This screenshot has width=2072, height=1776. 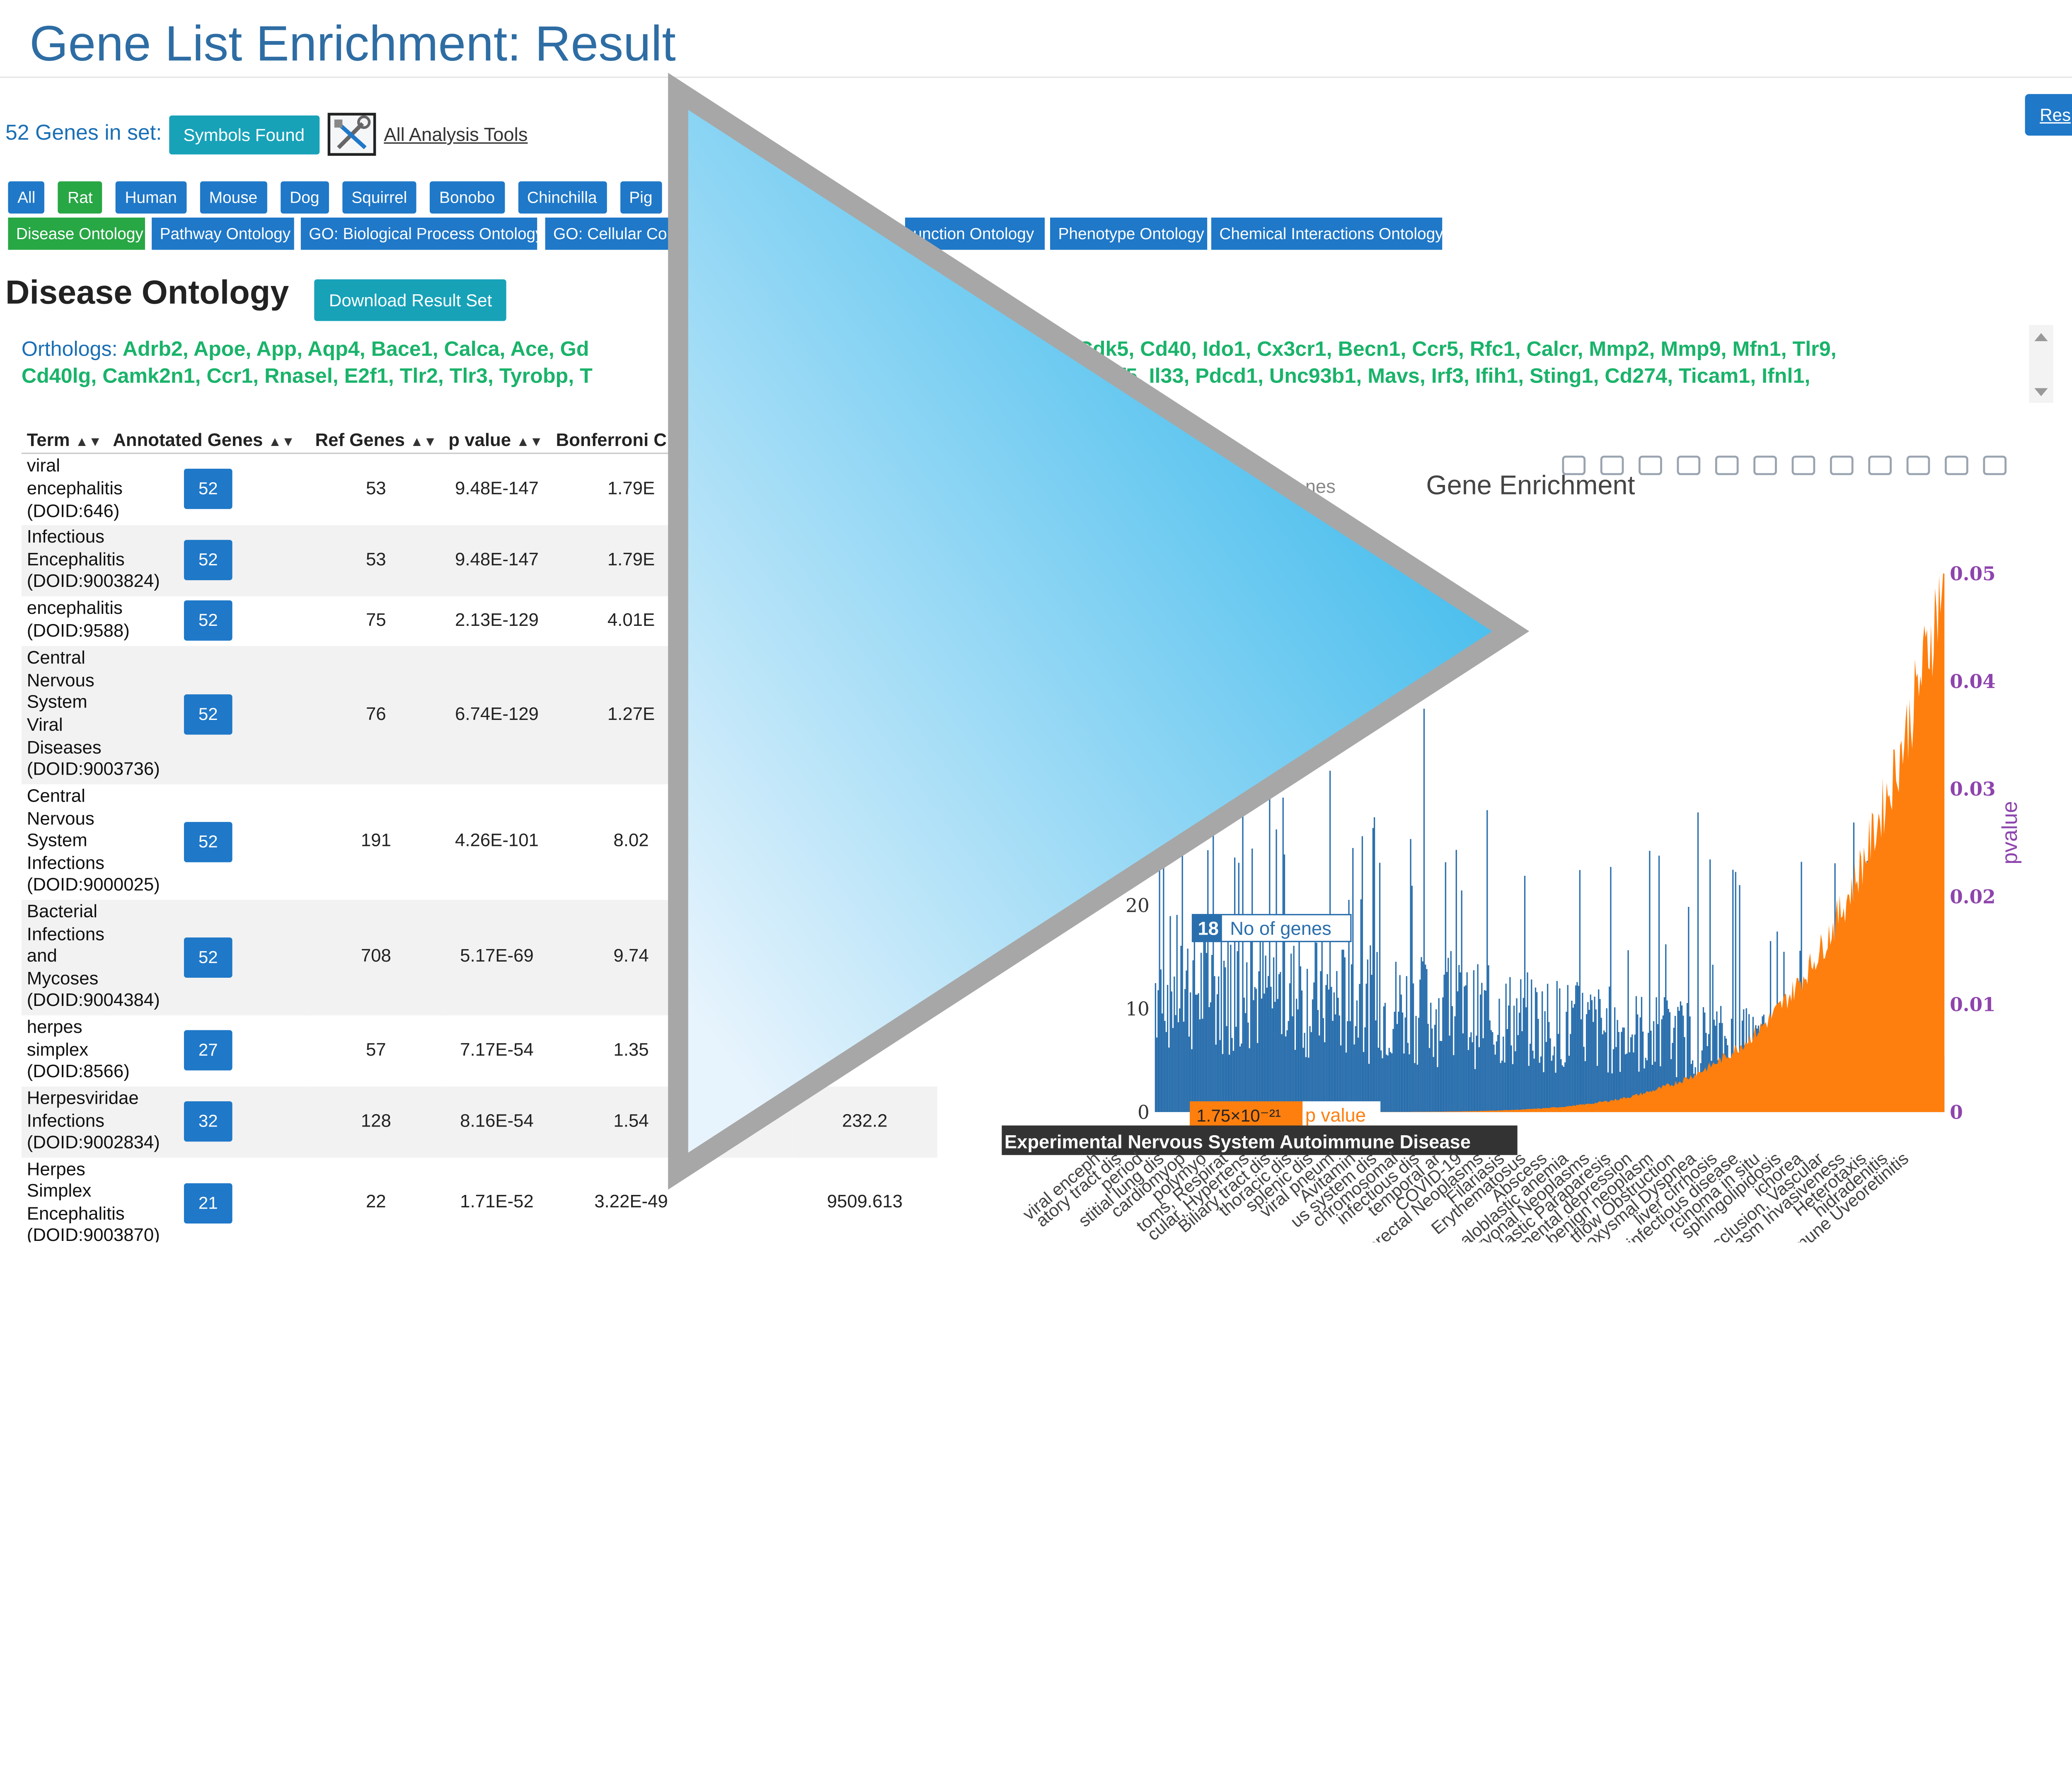 What do you see at coordinates (2041, 364) in the screenshot?
I see `orthologs-scrollbar` at bounding box center [2041, 364].